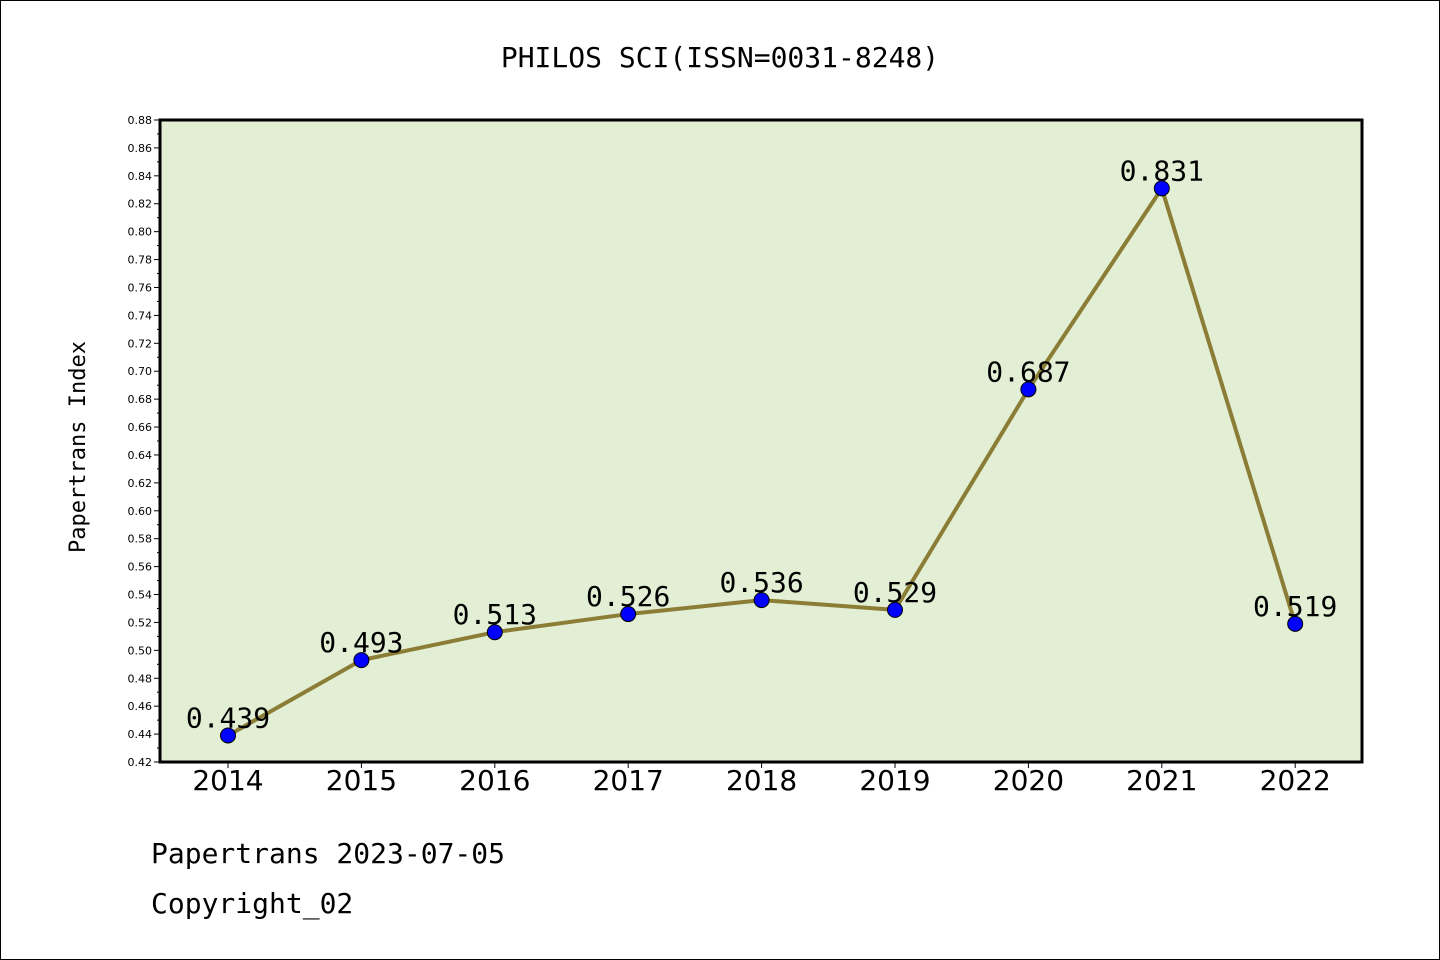 The image size is (1440, 960). Describe the element at coordinates (495, 614) in the screenshot. I see `data-label: 0.513` at that location.